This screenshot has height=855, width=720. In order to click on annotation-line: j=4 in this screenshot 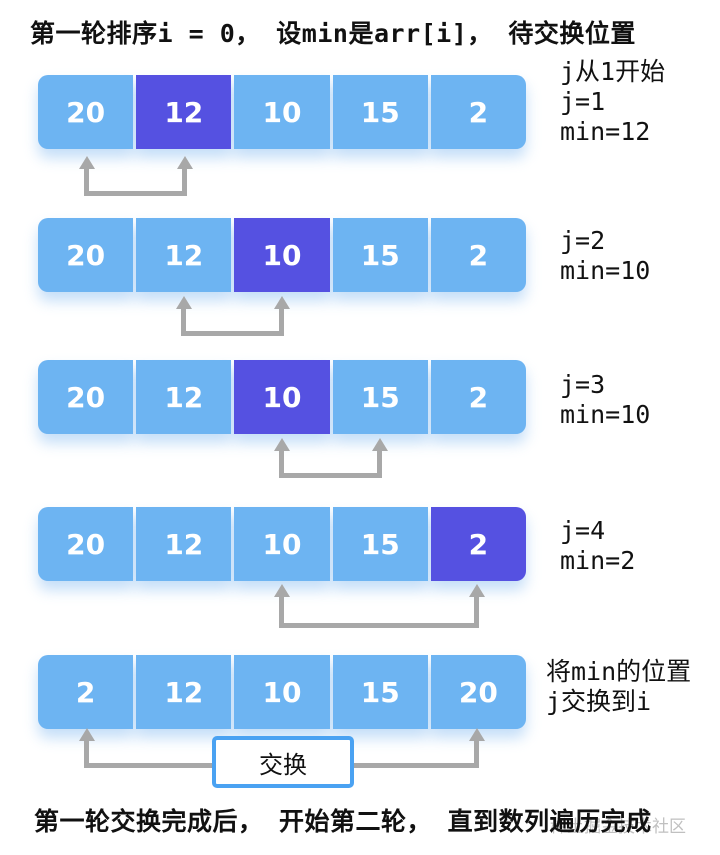, I will do `click(583, 530)`.